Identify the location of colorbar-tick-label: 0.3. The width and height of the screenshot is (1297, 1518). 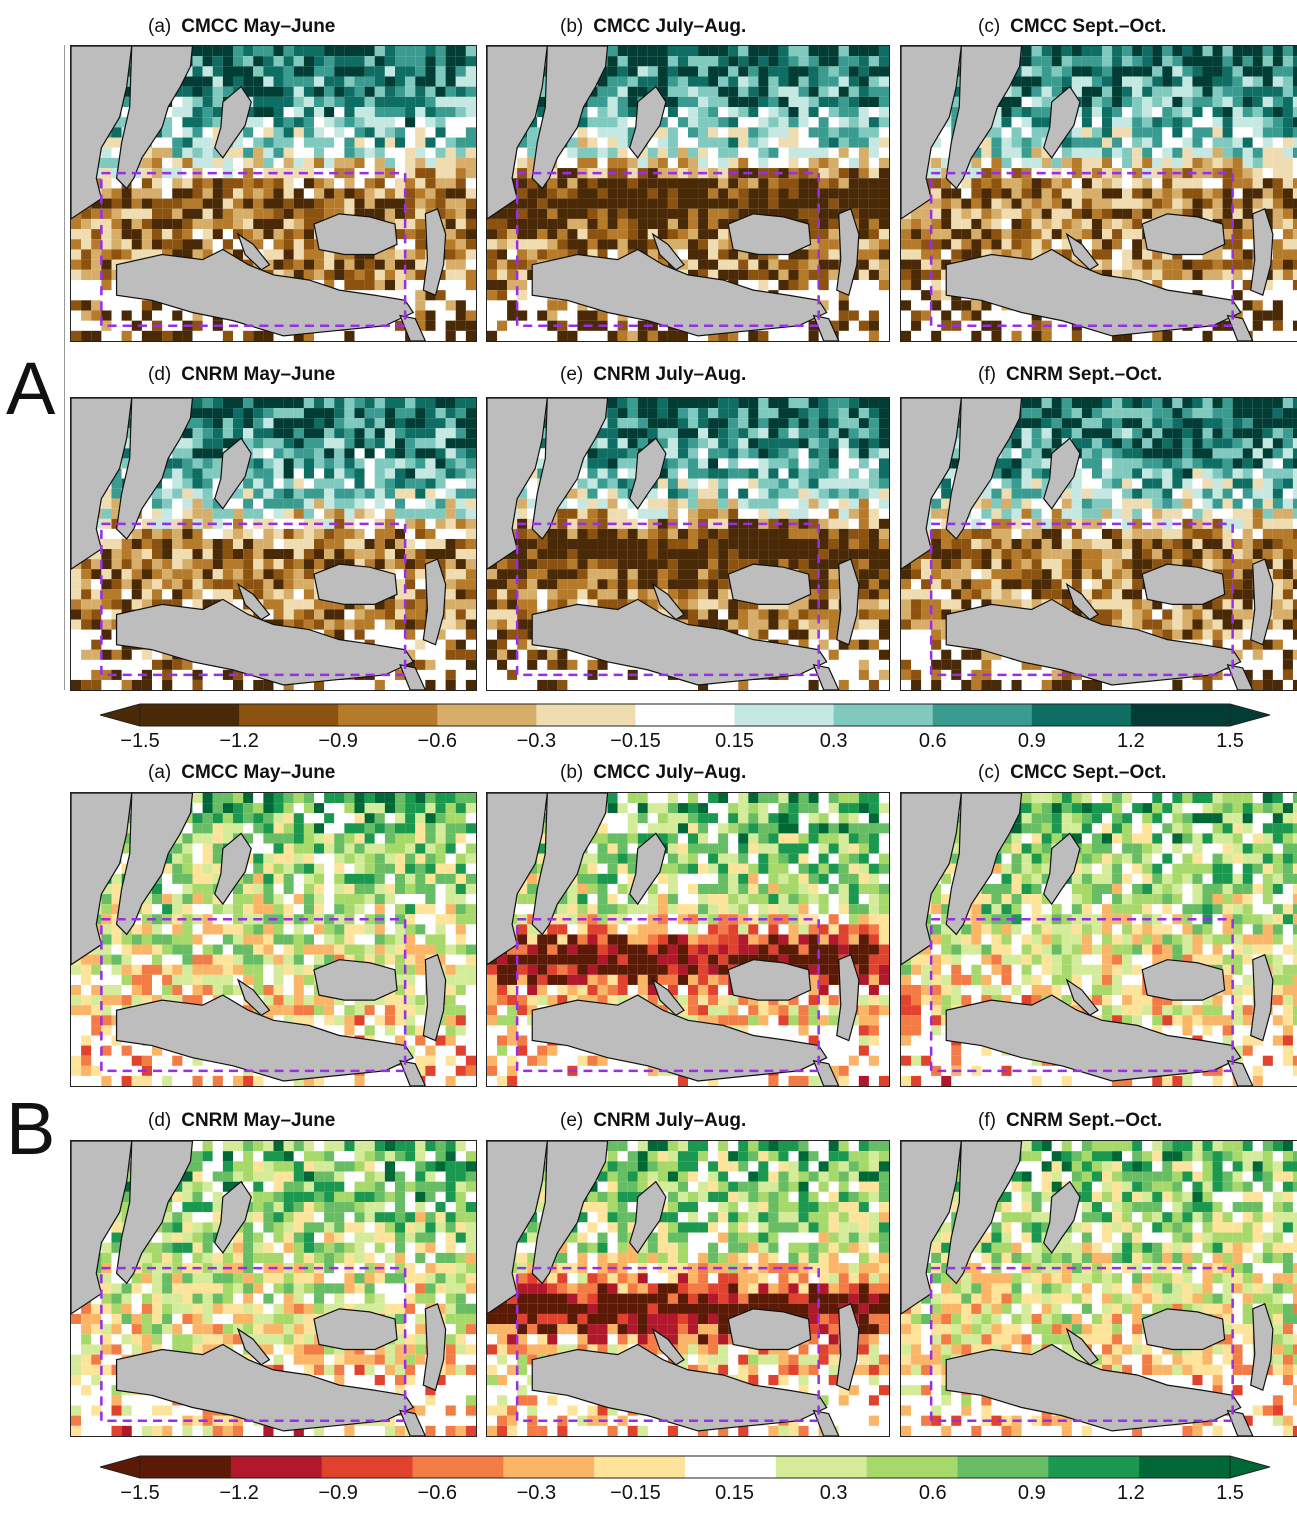
(833, 1493).